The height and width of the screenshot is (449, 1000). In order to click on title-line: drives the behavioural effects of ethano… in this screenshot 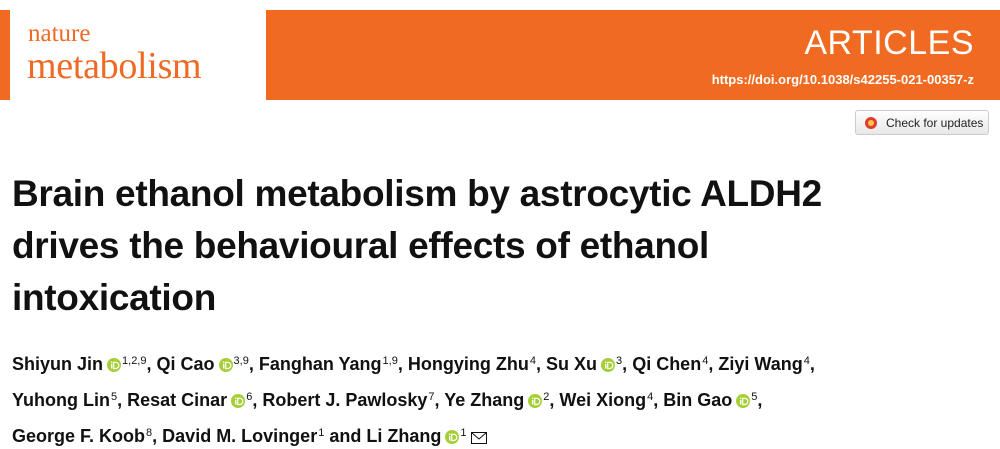, I will do `click(361, 245)`.